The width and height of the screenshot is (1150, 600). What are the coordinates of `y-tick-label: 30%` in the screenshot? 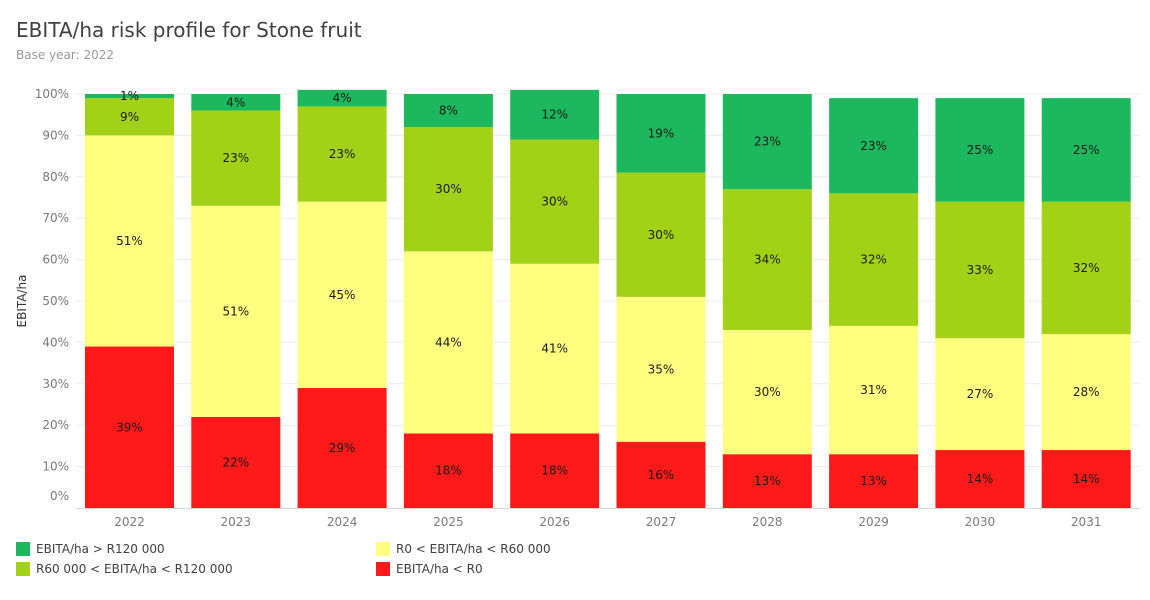 It's located at (55, 384).